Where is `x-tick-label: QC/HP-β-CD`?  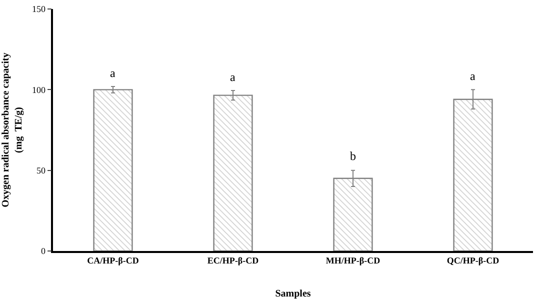
x-tick-label: QC/HP-β-CD is located at coordinates (473, 261).